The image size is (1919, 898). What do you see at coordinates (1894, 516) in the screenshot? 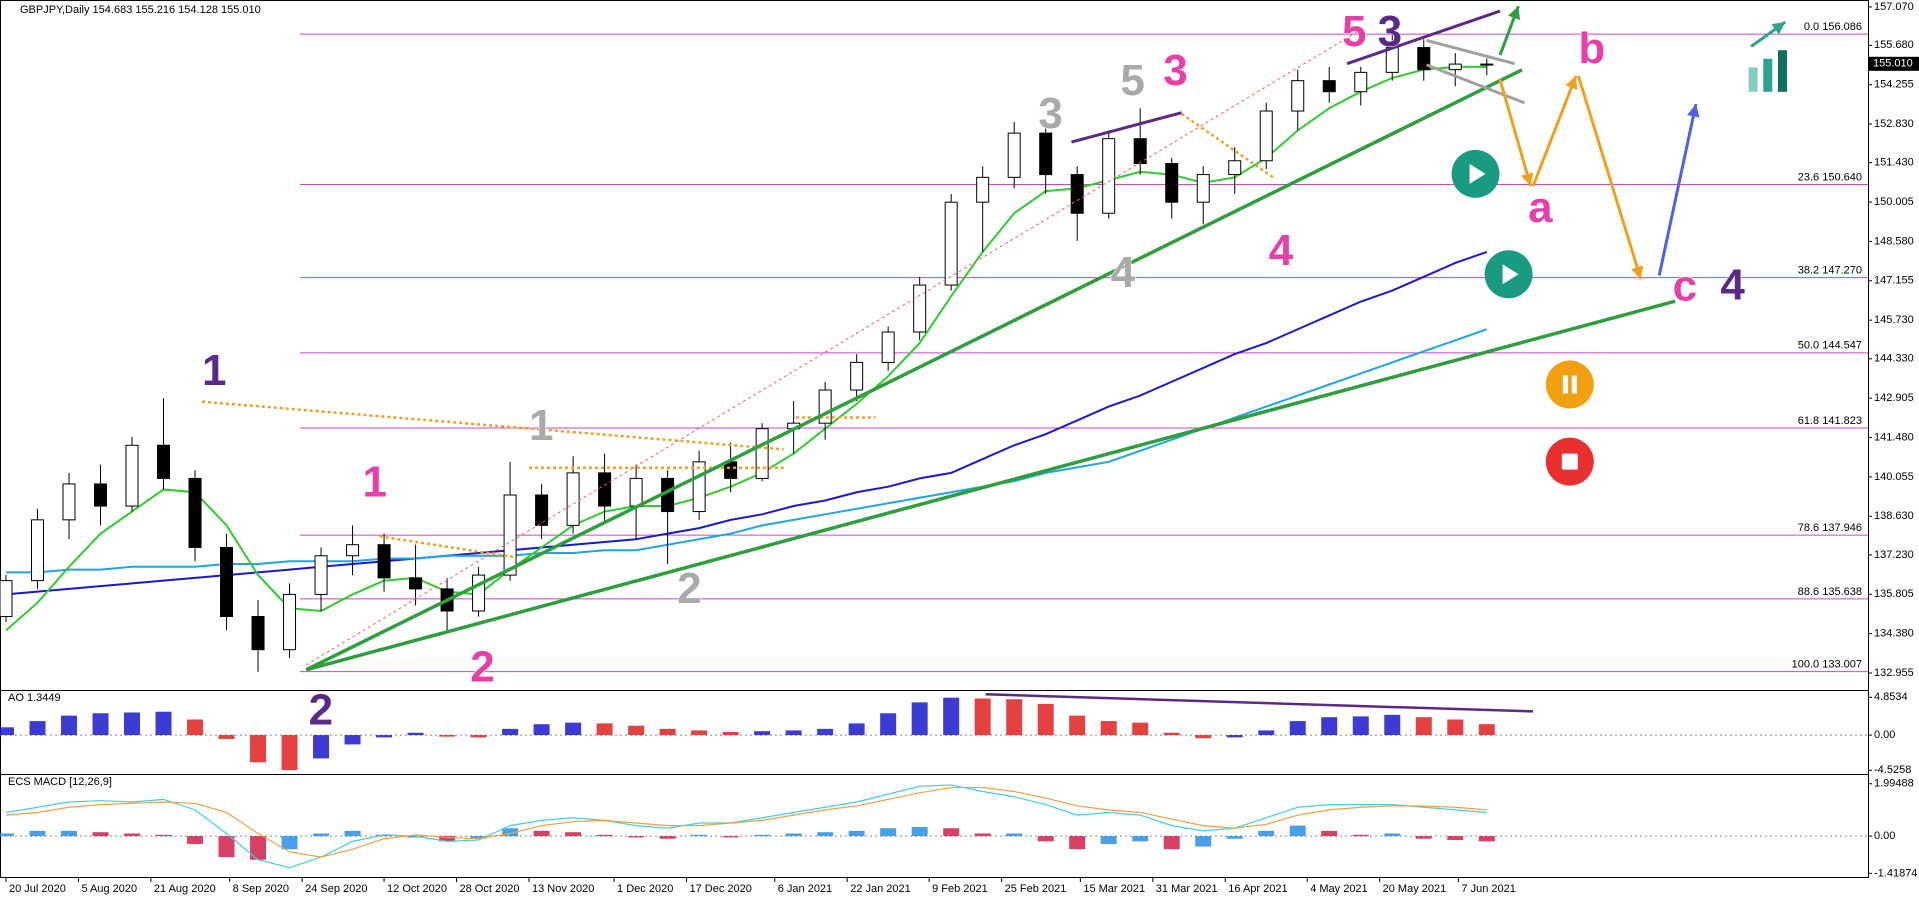
I see `y-tick-label: 138.630` at bounding box center [1894, 516].